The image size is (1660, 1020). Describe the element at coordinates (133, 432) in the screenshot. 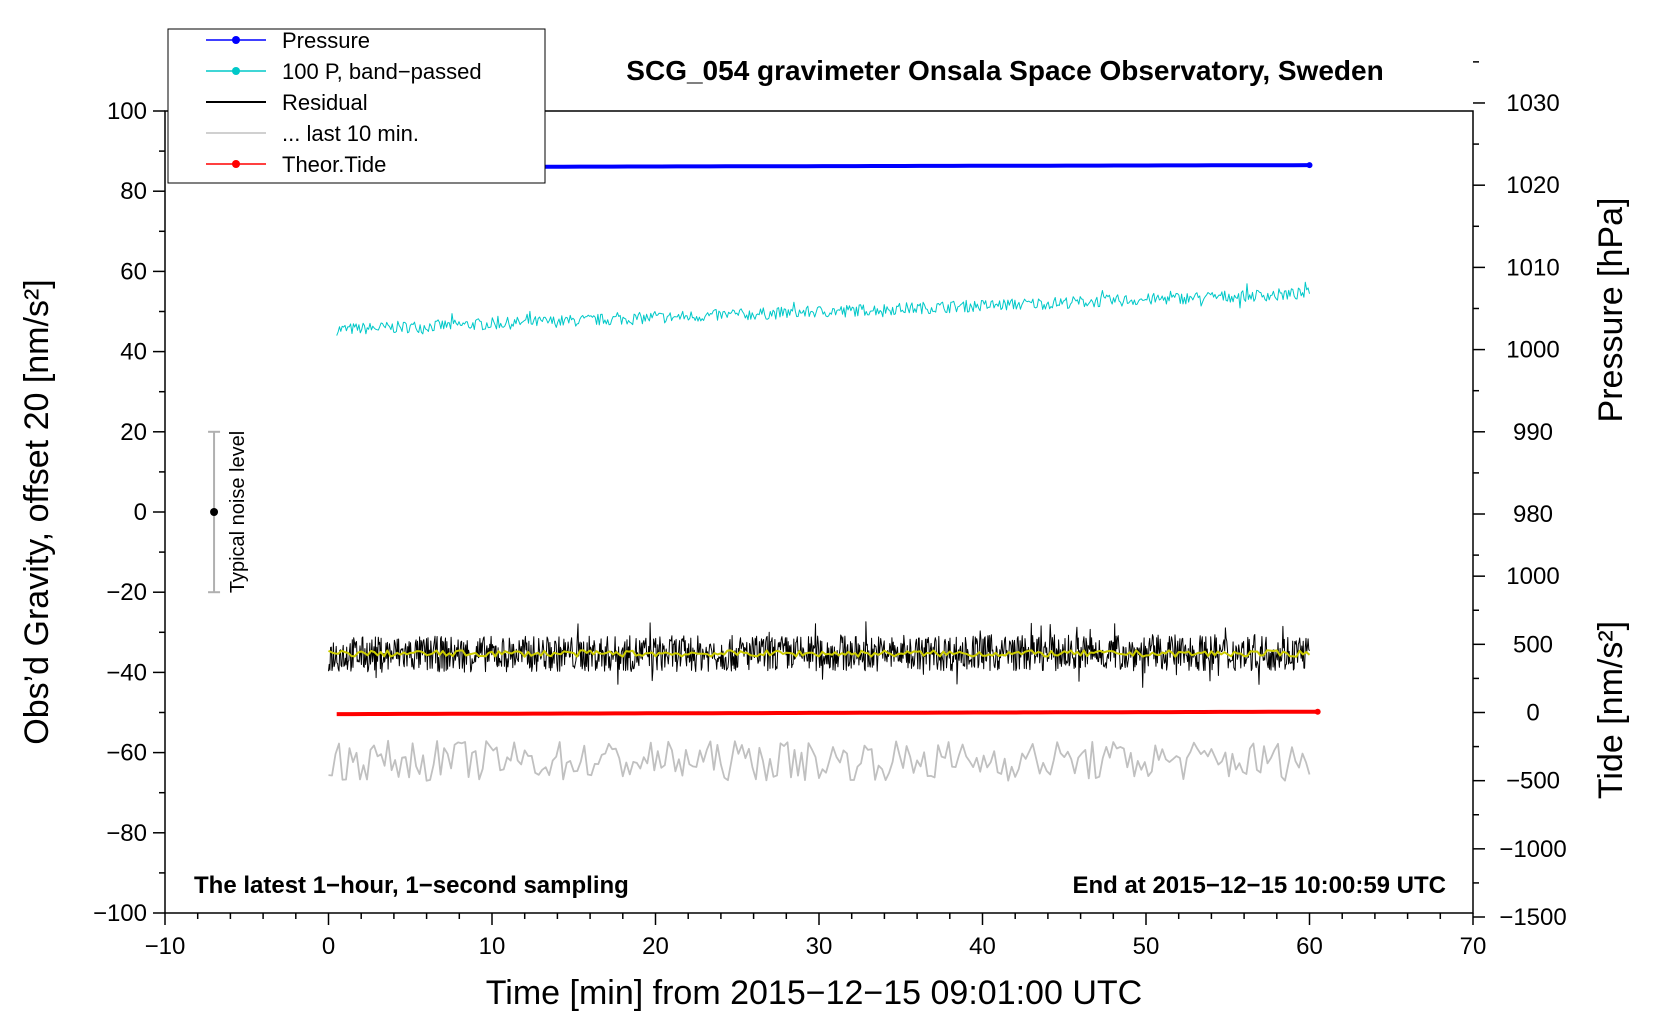

I see `y-tick-label: 20` at that location.